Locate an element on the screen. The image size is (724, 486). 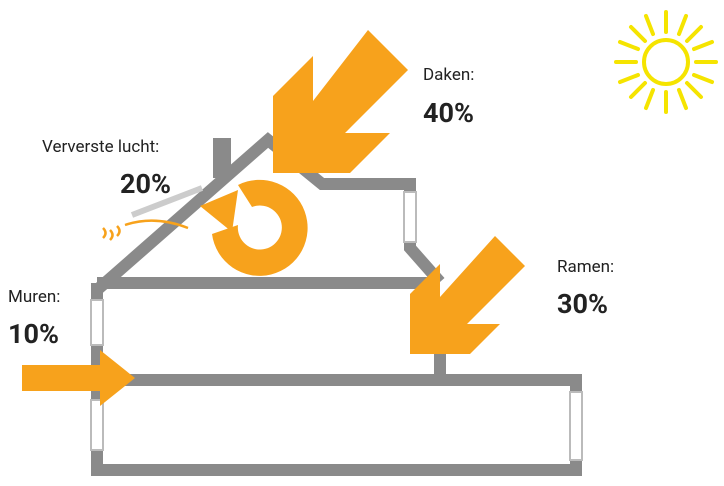
label-value: 10% is located at coordinates (33, 334).